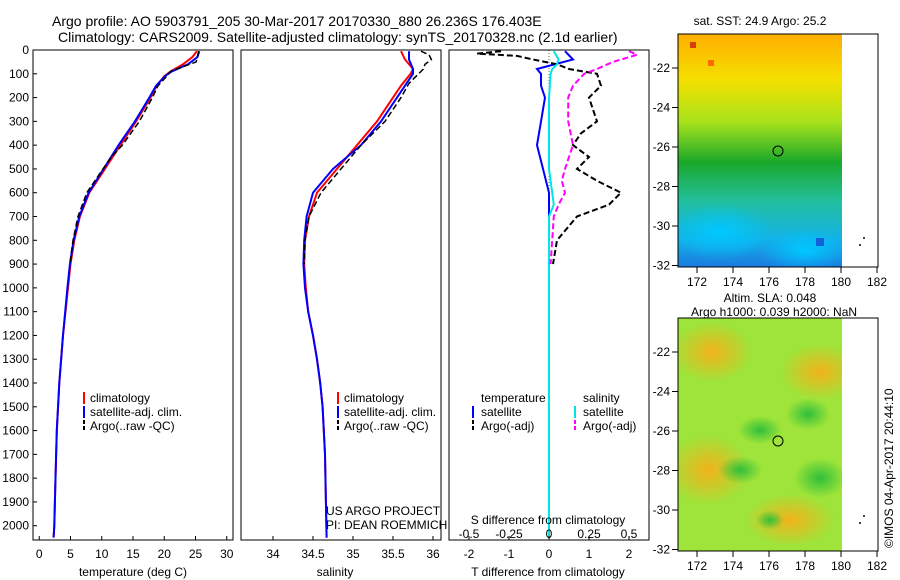 This screenshot has width=900, height=580. I want to click on sla-latitude-ticks: -22 -24 -26 -28 -30 -32, so click(665, 451).